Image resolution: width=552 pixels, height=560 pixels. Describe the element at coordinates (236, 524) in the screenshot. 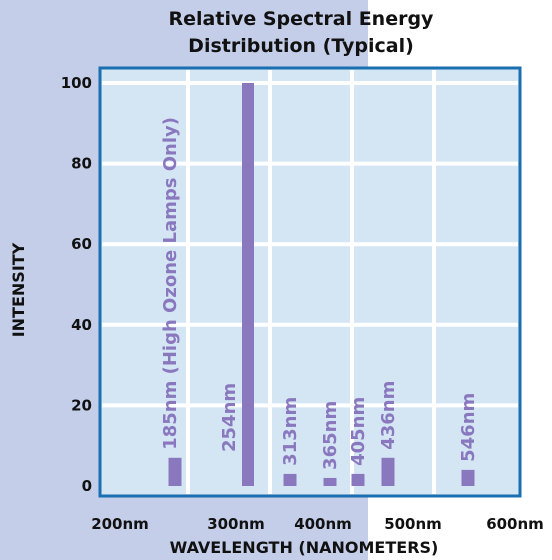

I see `x-tick-label: 300nm` at that location.